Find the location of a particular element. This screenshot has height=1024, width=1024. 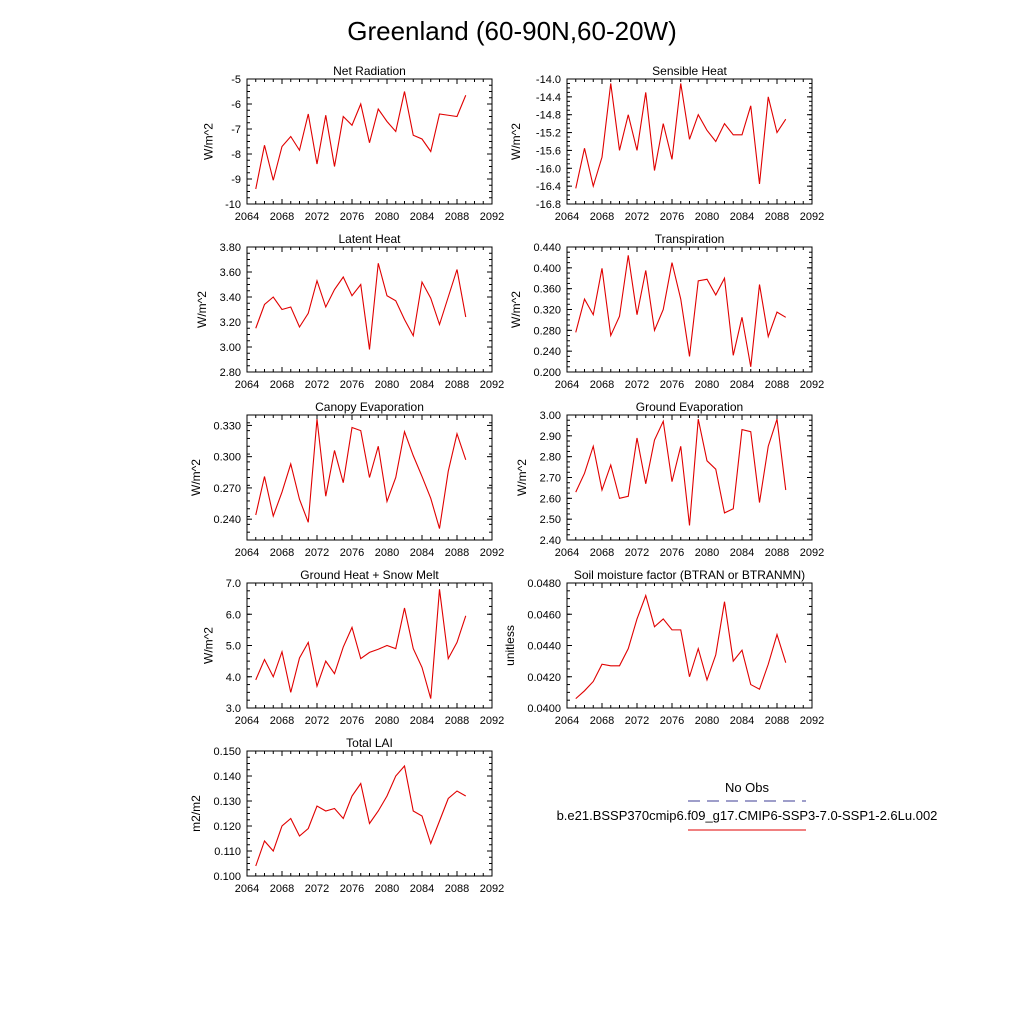

y-tick-label: 0.280 is located at coordinates (547, 331).